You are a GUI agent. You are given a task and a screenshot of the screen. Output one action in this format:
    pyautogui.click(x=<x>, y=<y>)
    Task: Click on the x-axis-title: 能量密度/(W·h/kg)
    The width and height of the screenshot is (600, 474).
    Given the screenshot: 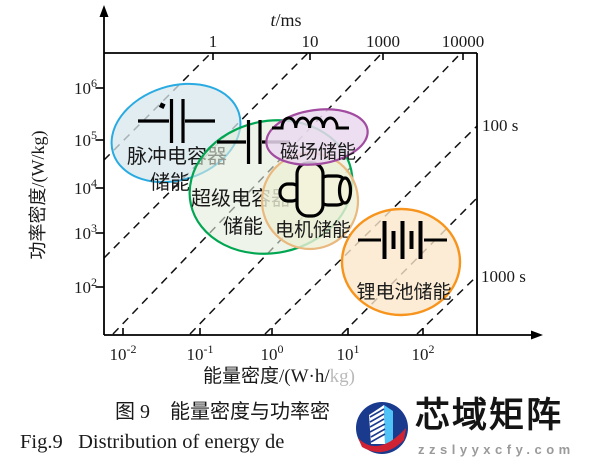 What is the action you would take?
    pyautogui.click(x=279, y=376)
    